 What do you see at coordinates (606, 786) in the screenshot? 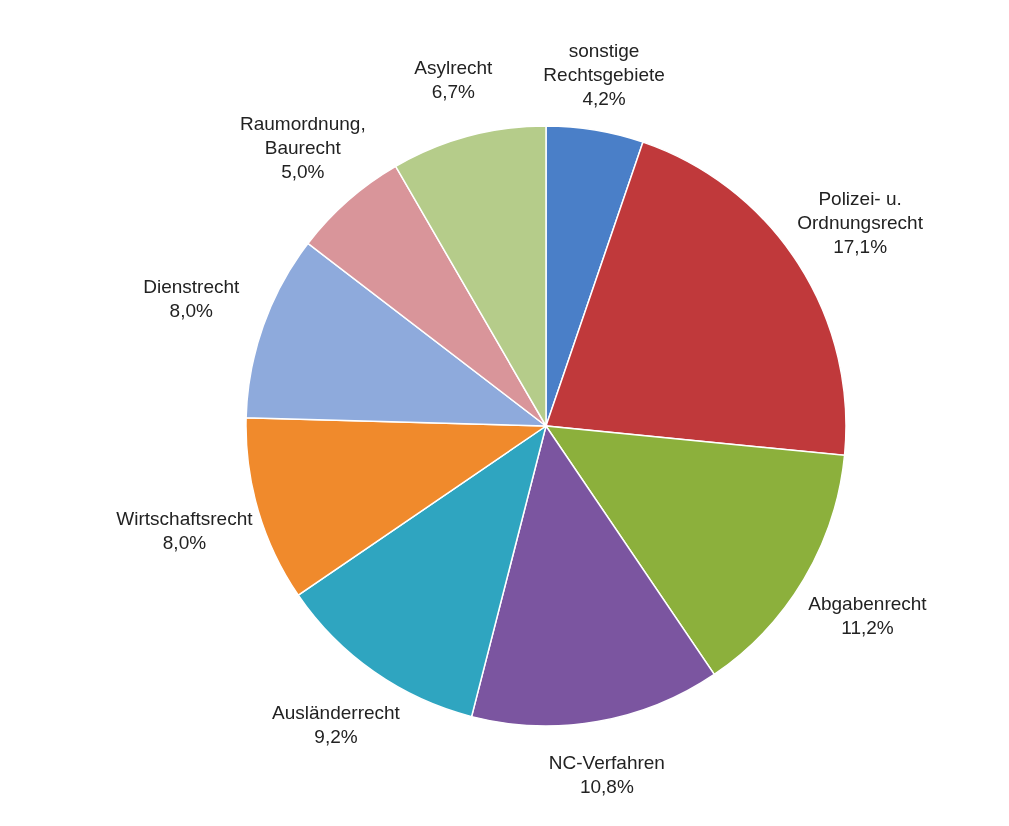
I see `data-label: 10,8%` at bounding box center [606, 786].